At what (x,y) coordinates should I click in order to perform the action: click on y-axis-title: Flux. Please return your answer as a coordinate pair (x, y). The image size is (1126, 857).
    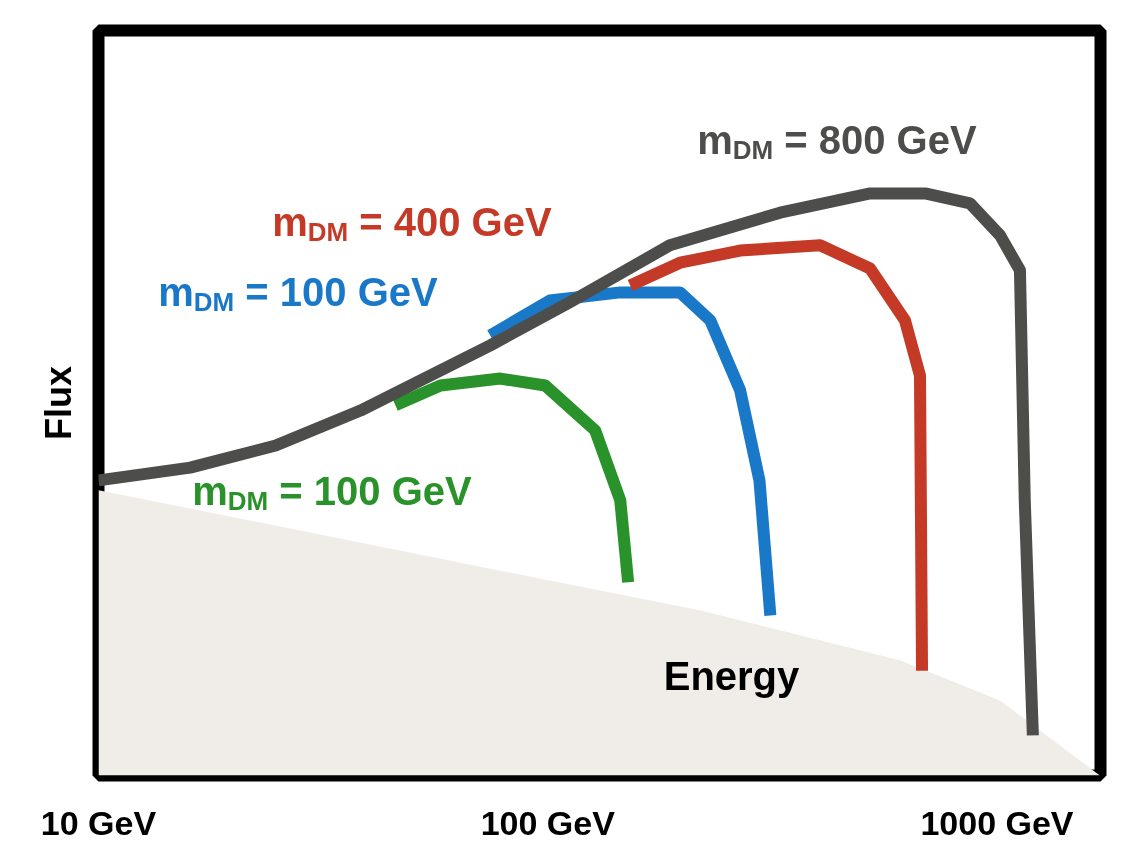
    Looking at the image, I should click on (58, 402).